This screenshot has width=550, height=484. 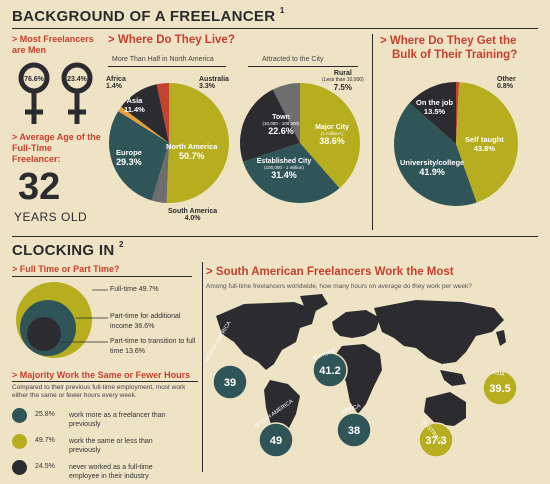 I want to click on label-africa: Africa 1.4%, so click(x=116, y=83).